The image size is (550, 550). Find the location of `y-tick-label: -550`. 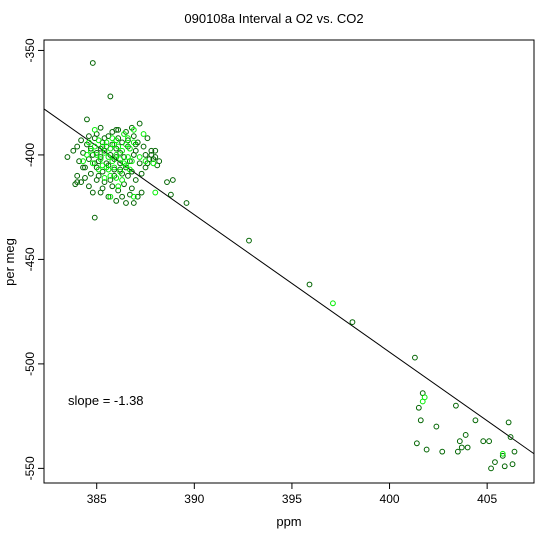

y-tick-label: -550 is located at coordinates (30, 468).